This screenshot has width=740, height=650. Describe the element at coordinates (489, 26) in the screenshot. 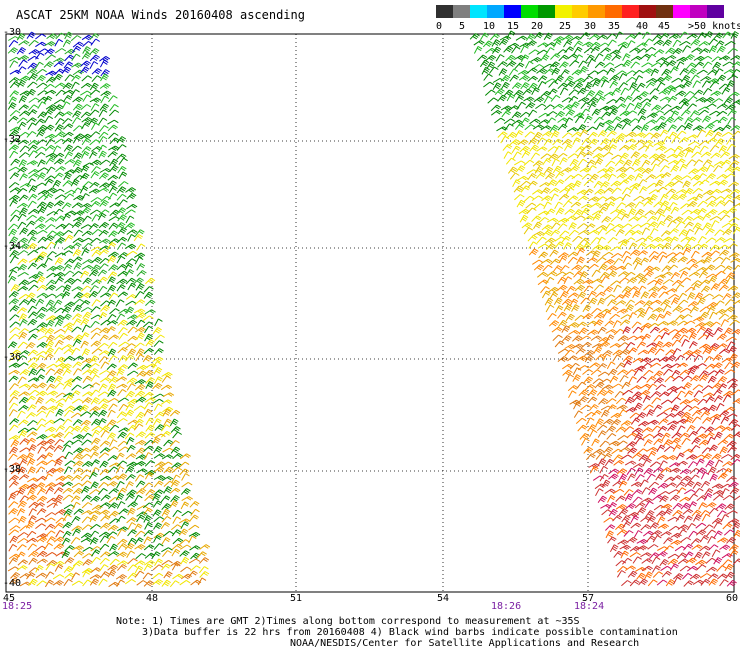

I see `legend-label: 10` at that location.